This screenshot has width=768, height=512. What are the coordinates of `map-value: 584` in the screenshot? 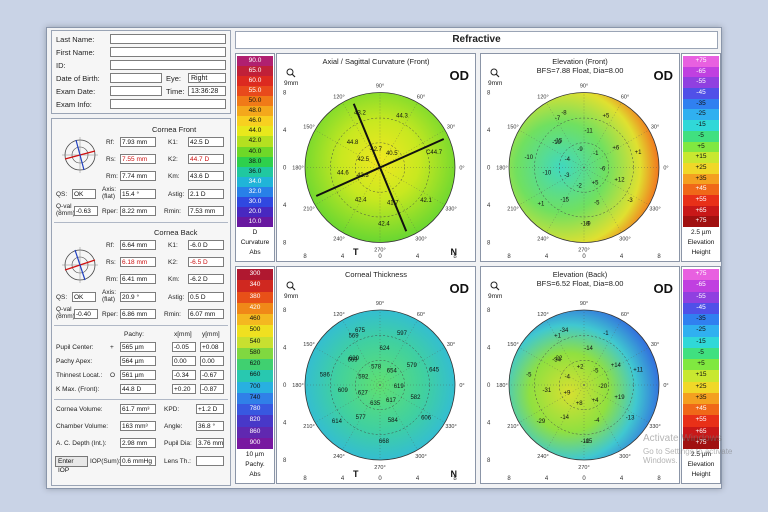 It's located at (393, 421).